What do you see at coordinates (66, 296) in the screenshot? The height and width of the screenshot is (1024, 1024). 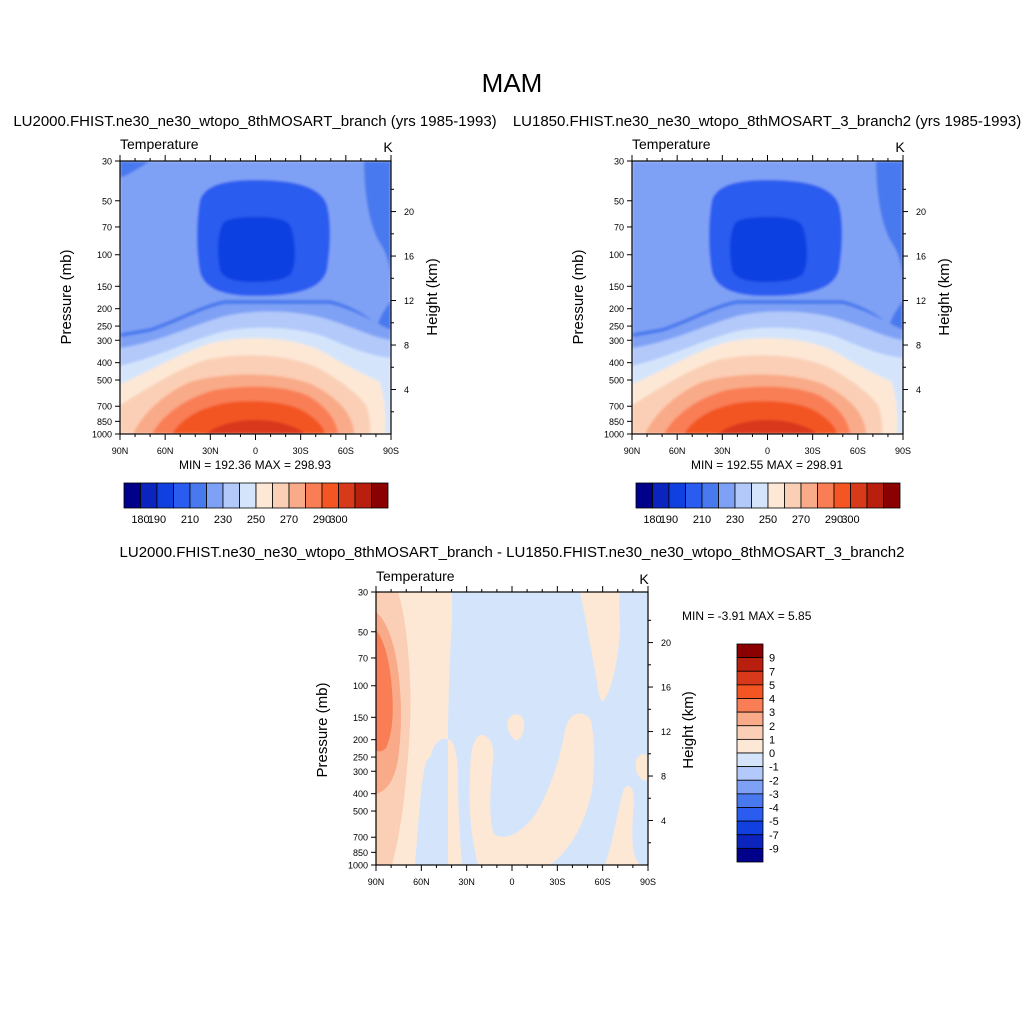 I see `panel-1-ylabel: Pressure (mb)` at bounding box center [66, 296].